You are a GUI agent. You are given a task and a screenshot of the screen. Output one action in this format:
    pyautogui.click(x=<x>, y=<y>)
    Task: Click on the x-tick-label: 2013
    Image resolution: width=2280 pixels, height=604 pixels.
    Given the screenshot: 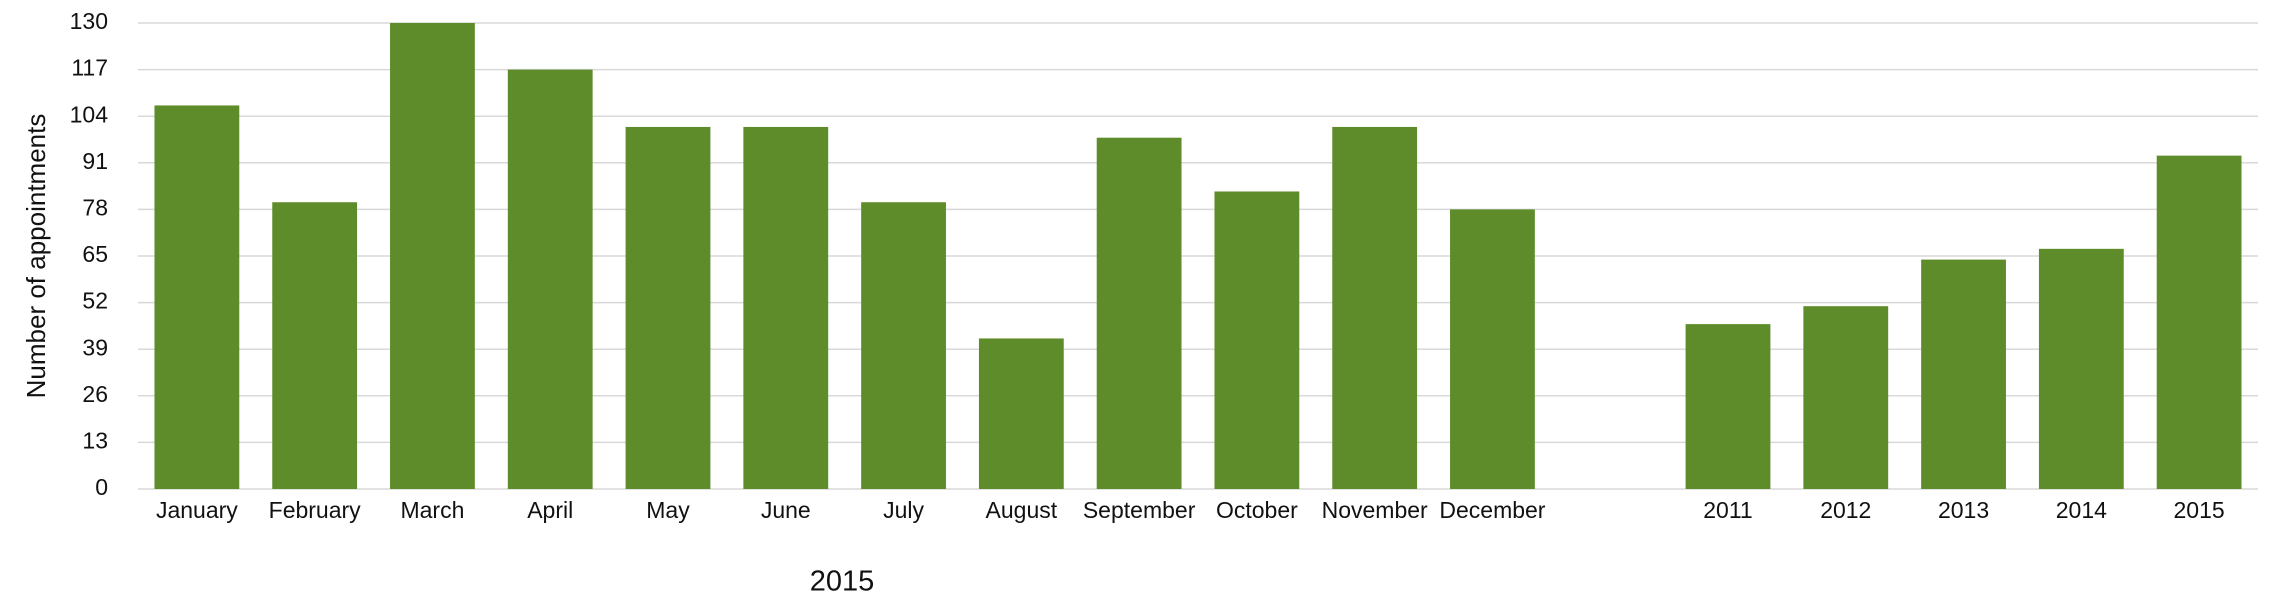 What is the action you would take?
    pyautogui.click(x=1963, y=510)
    